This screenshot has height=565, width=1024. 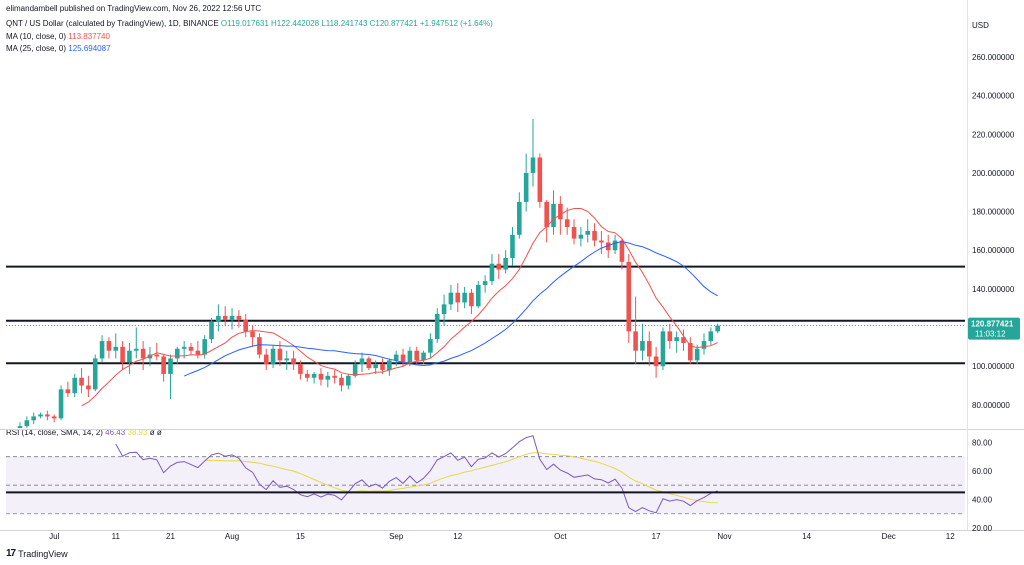 I want to click on price-tick-label: 240.000000, so click(x=993, y=96).